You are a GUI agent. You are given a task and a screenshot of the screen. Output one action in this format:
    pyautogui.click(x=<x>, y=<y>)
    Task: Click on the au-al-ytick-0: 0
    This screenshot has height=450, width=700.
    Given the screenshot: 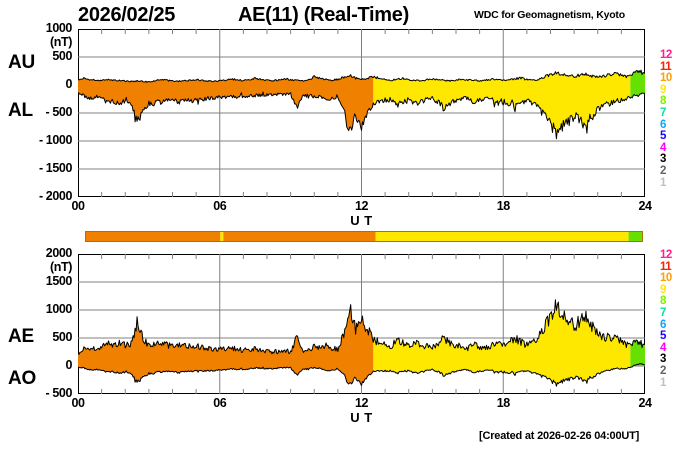 What is the action you would take?
    pyautogui.click(x=68, y=84)
    